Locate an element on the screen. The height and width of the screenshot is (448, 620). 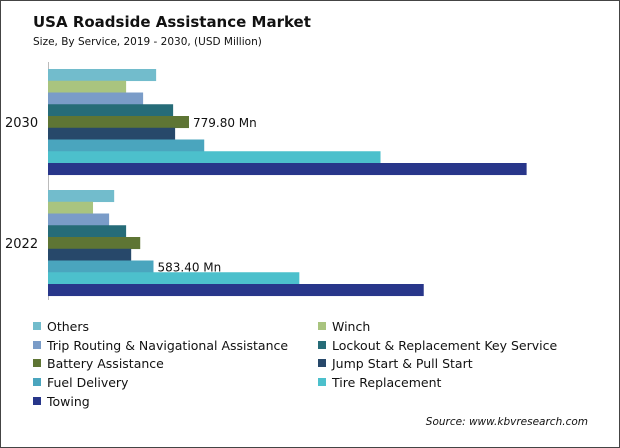
legend-label: Lockout & Replacement Key Service is located at coordinates (444, 345).